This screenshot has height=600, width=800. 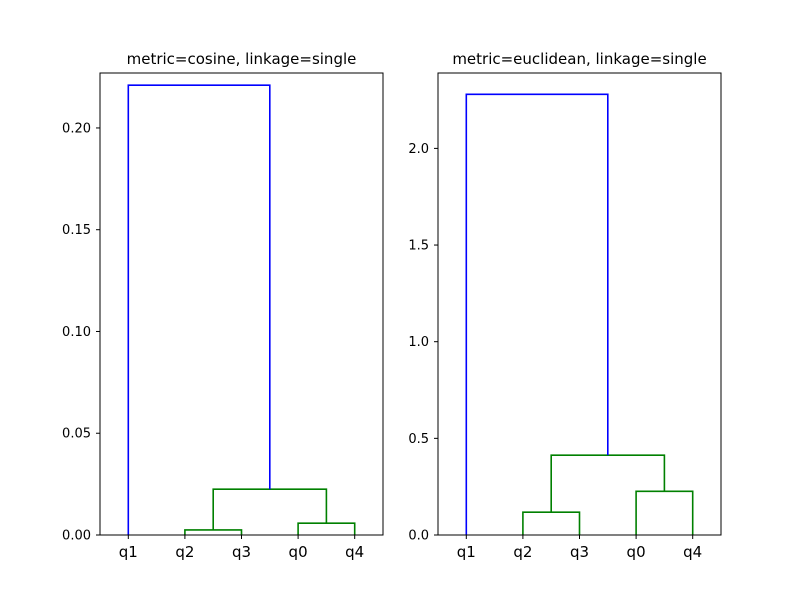 I want to click on y-tick-label: 0.20, so click(x=76, y=128).